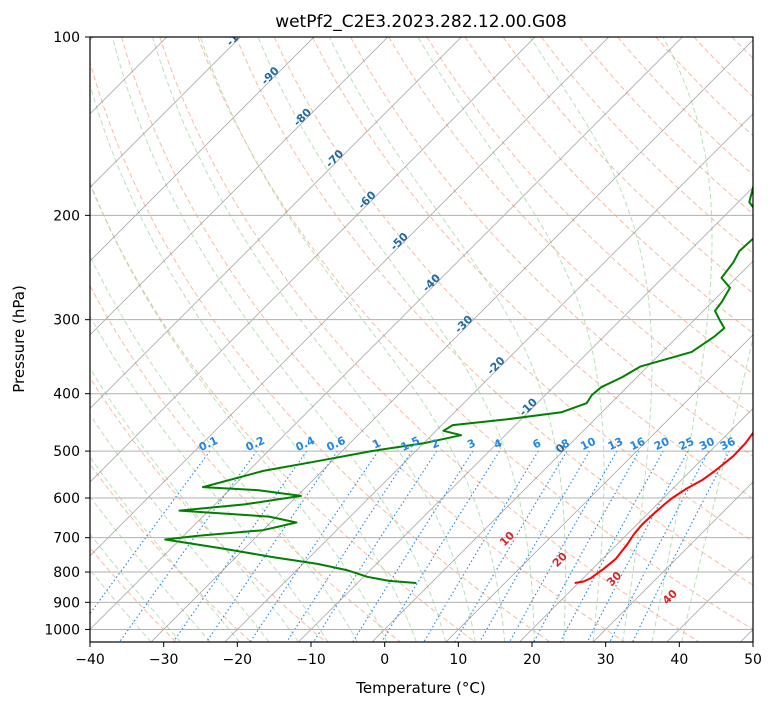 Image resolution: width=775 pixels, height=708 pixels. I want to click on x-tick-label: −10, so click(311, 660).